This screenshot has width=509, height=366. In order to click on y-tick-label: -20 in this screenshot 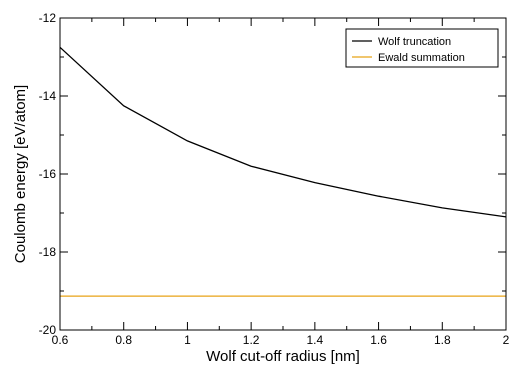, I will do `click(48, 330)`.